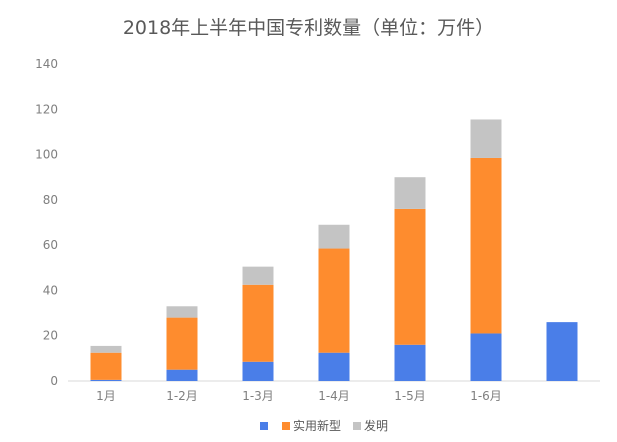 Image resolution: width=617 pixels, height=442 pixels. Describe the element at coordinates (258, 396) in the screenshot. I see `x-tick-label: 1-3月` at that location.